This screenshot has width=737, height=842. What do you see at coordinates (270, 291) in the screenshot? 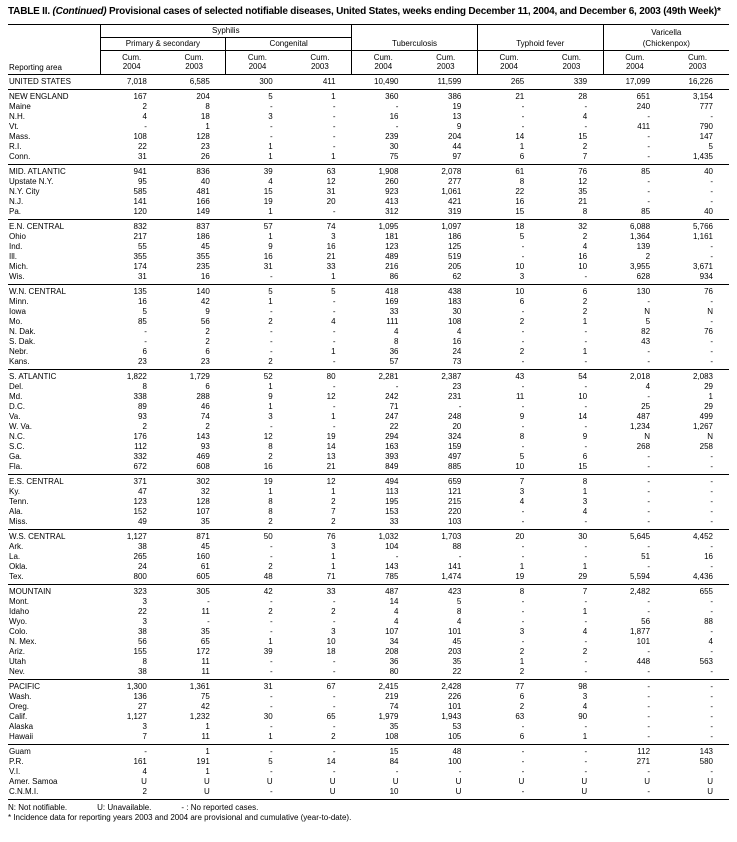
I see `value-cell: 5` at bounding box center [270, 291].